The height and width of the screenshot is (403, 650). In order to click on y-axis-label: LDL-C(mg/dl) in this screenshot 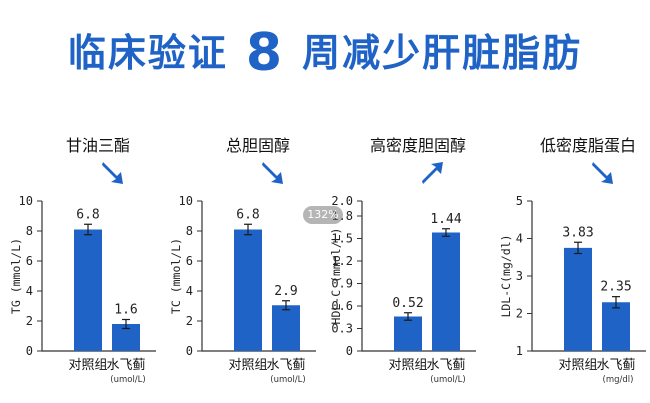, I will do `click(506, 275)`.